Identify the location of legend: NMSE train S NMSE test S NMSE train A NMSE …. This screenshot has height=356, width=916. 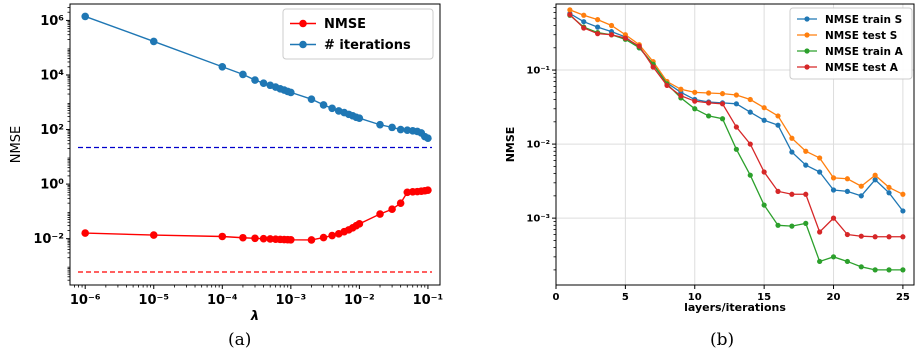
(851, 43).